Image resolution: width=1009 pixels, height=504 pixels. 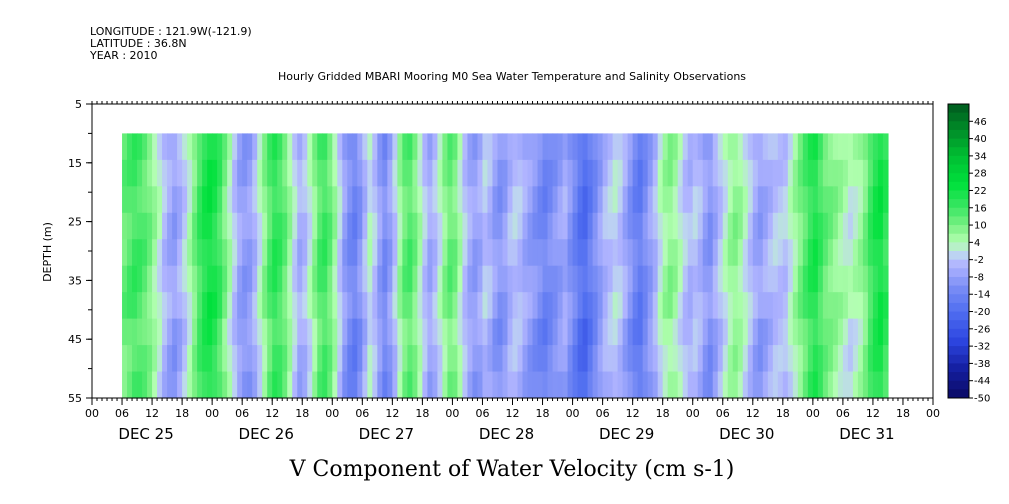 I want to click on colorbar-label: -44, so click(x=982, y=381).